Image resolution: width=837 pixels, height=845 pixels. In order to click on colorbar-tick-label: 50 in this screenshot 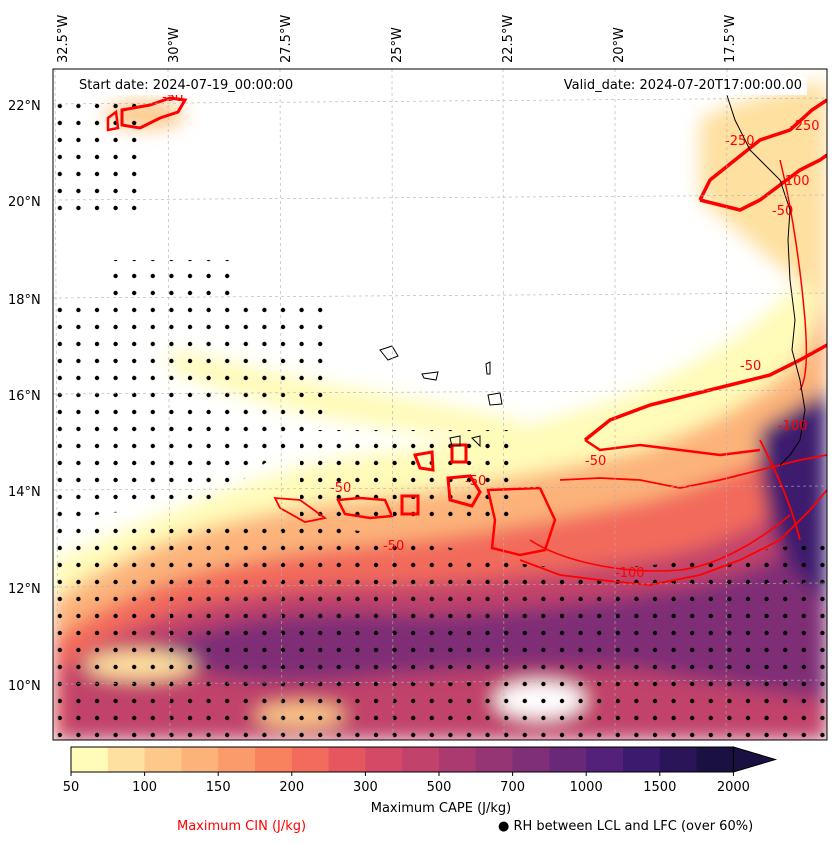, I will do `click(71, 787)`.